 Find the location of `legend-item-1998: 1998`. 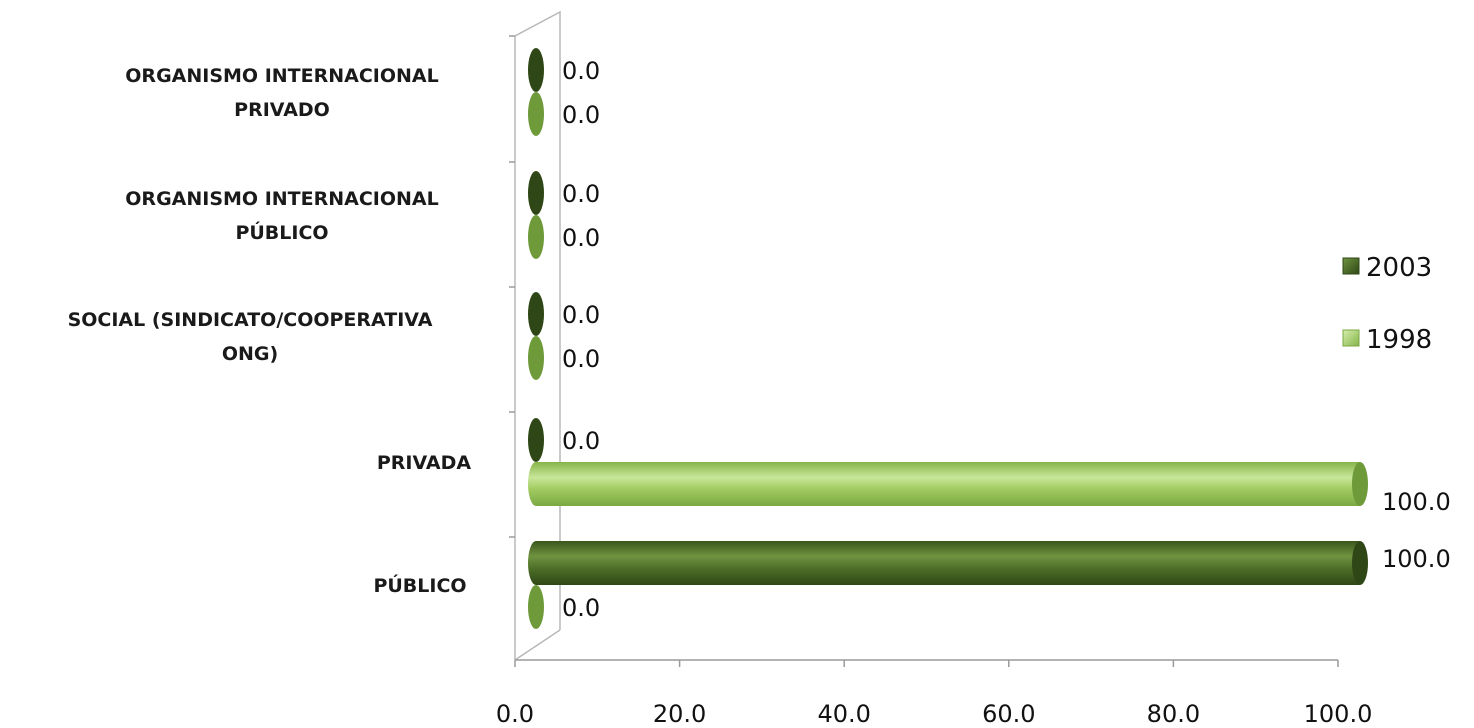

legend-item-1998: 1998 is located at coordinates (1387, 340).